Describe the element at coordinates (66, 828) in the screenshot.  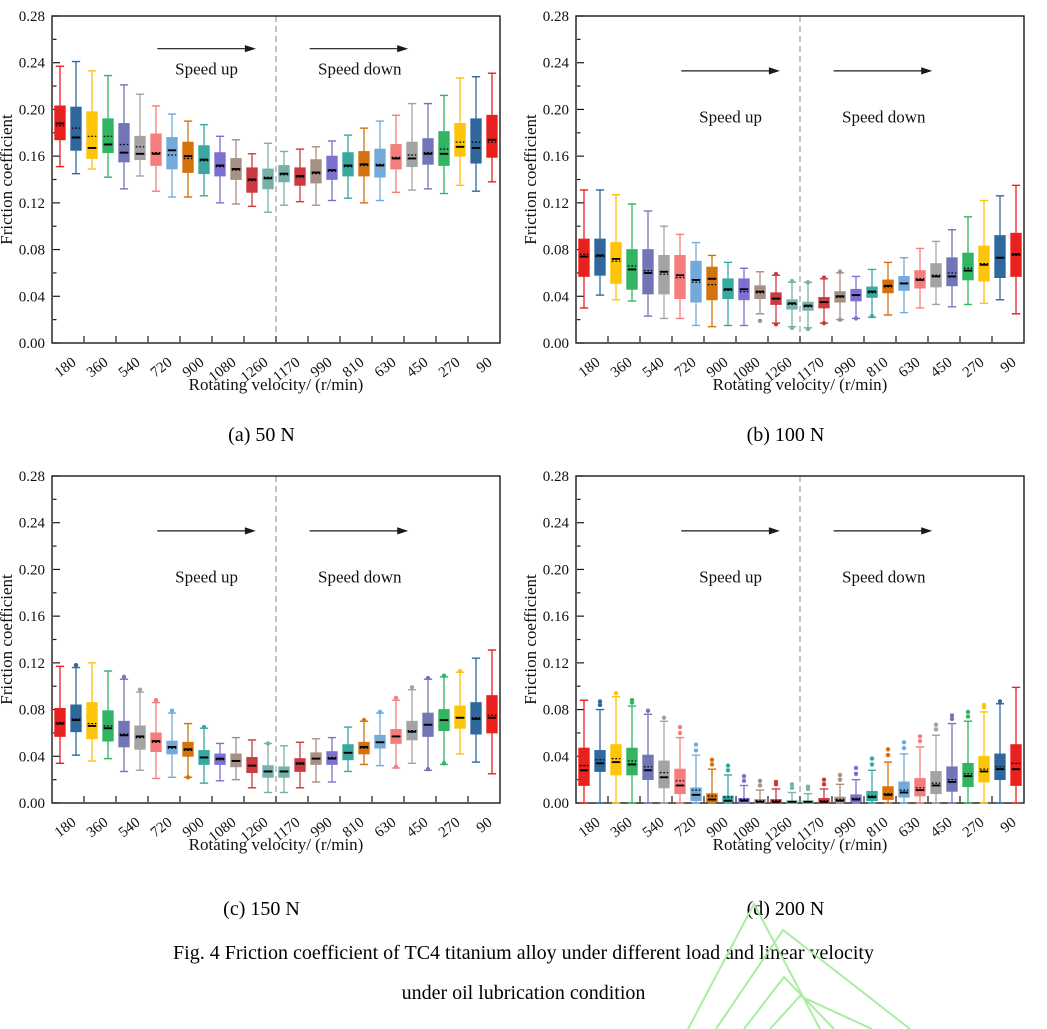
I see `x-tick-label: 180` at that location.